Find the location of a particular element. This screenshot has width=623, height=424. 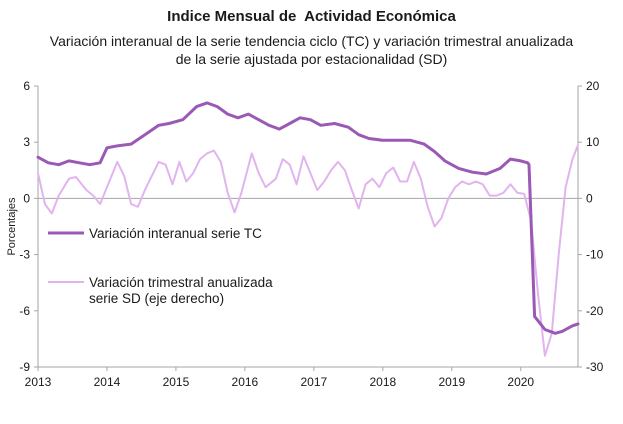

x-tick-label: 2015 is located at coordinates (176, 382).